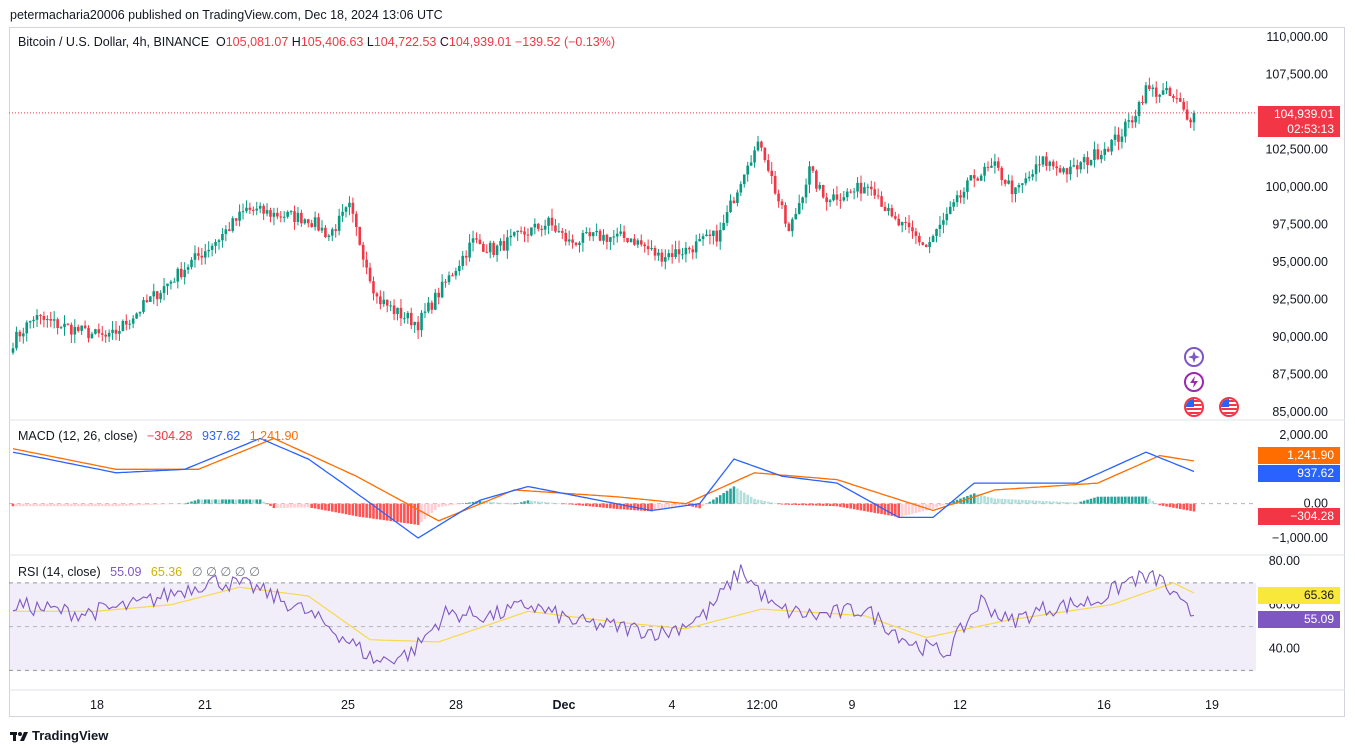 Image resolution: width=1355 pixels, height=753 pixels. What do you see at coordinates (1300, 225) in the screenshot?
I see `price-axis-label: 97,500.00` at bounding box center [1300, 225].